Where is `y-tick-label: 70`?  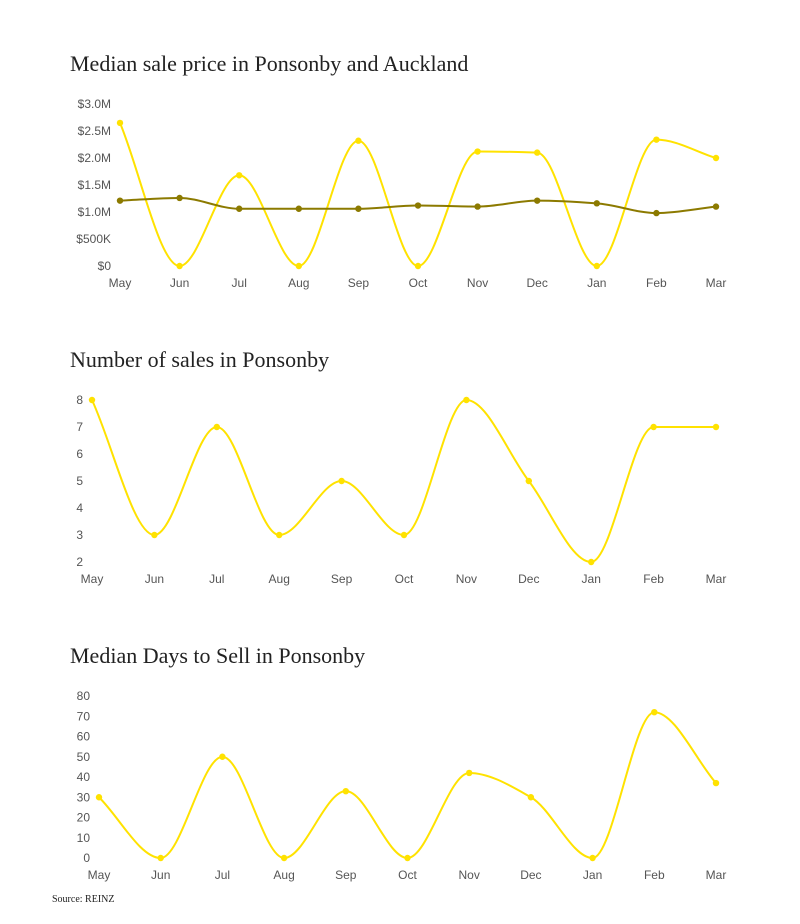
y-tick-label: 70 is located at coordinates (84, 716).